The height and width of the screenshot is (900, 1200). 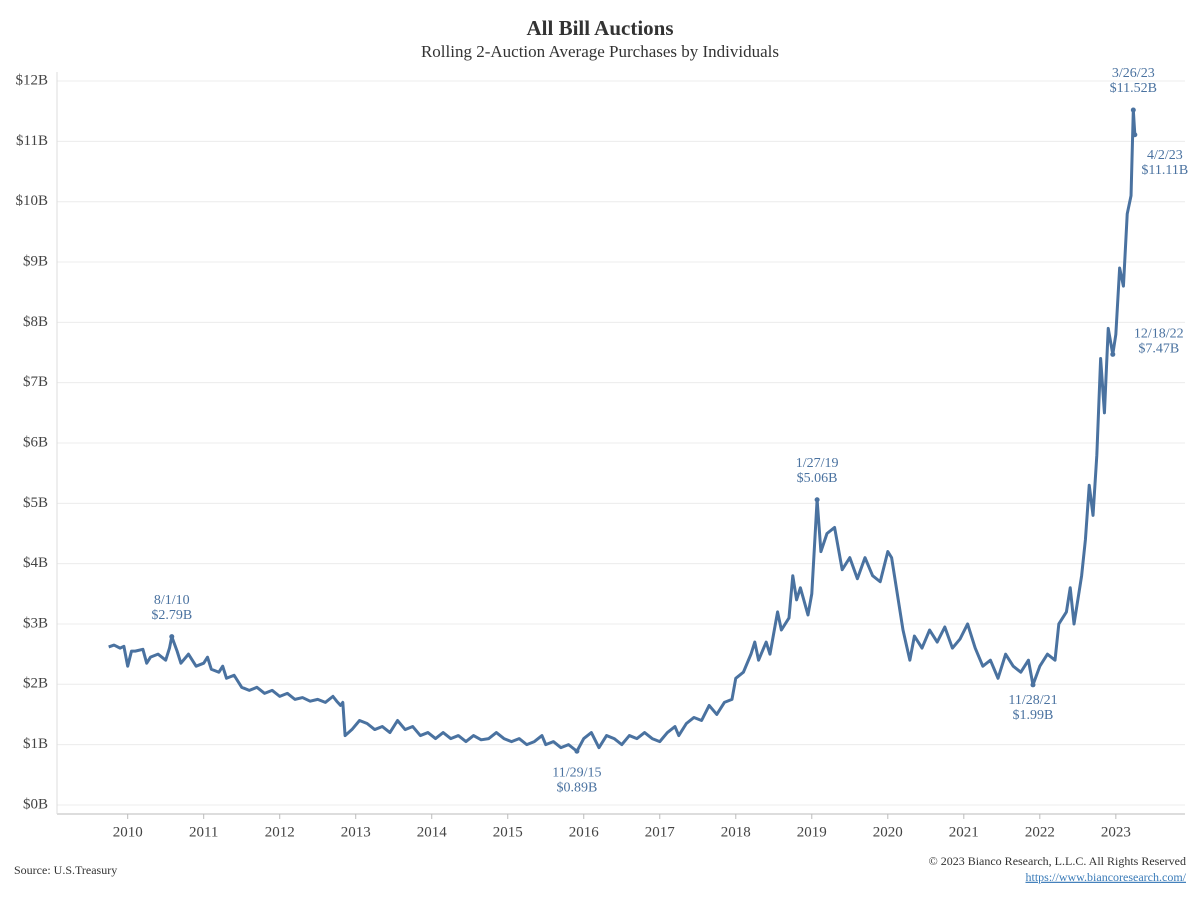 What do you see at coordinates (1033, 715) in the screenshot?
I see `annotation-value: $1.99B` at bounding box center [1033, 715].